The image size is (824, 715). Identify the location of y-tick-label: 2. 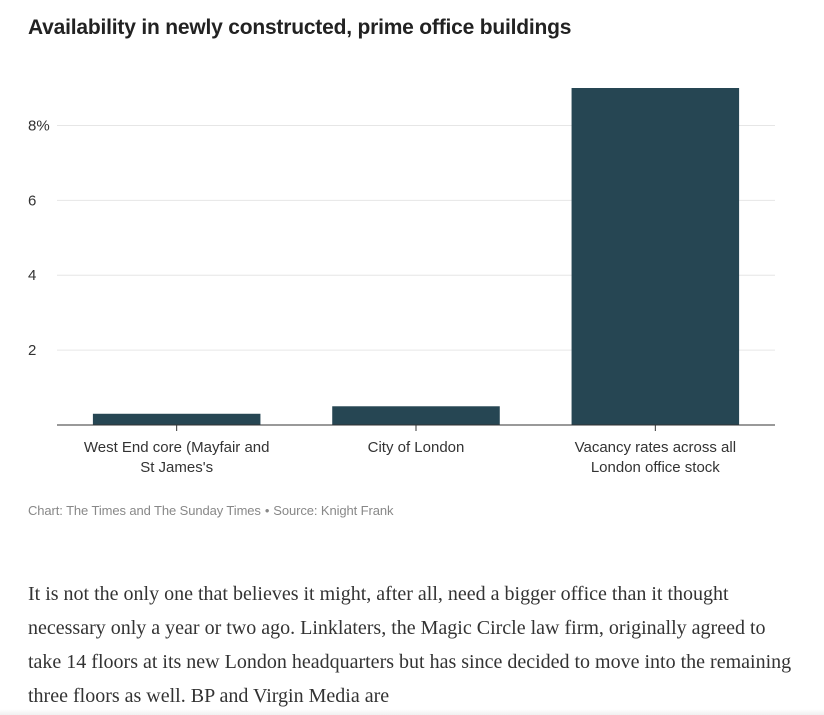
(32, 350).